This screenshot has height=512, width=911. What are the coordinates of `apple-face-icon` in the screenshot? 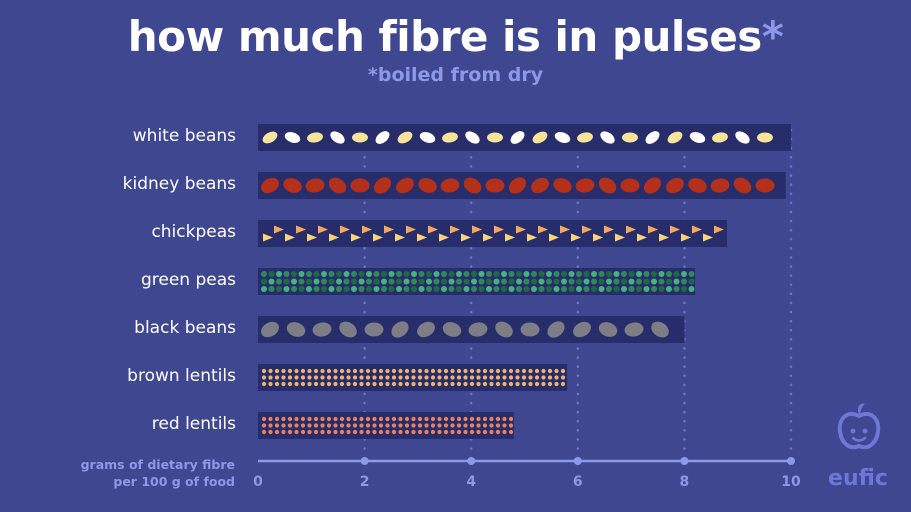 It's located at (859, 426).